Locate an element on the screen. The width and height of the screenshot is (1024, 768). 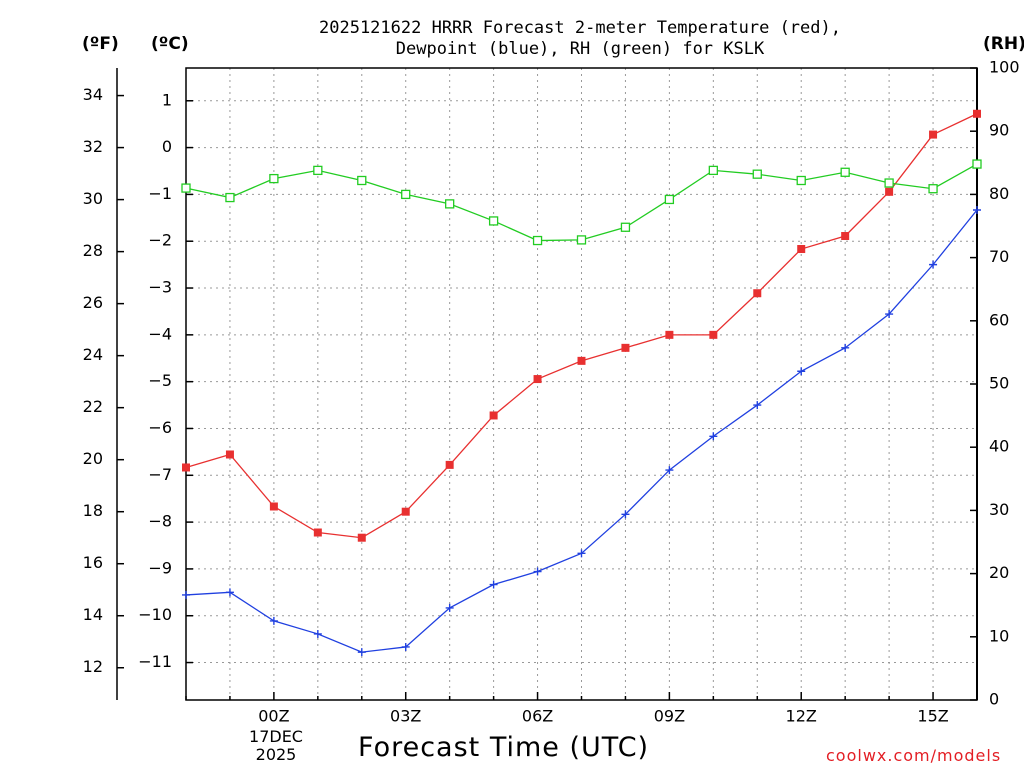
celsius-tick-label: −4 is located at coordinates (160, 333).